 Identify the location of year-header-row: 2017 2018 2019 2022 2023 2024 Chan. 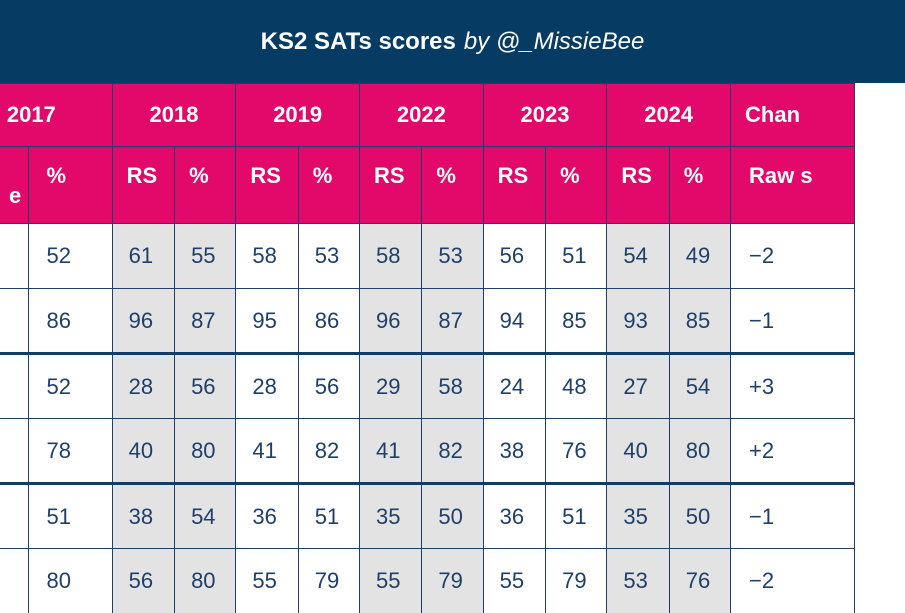
(427, 115).